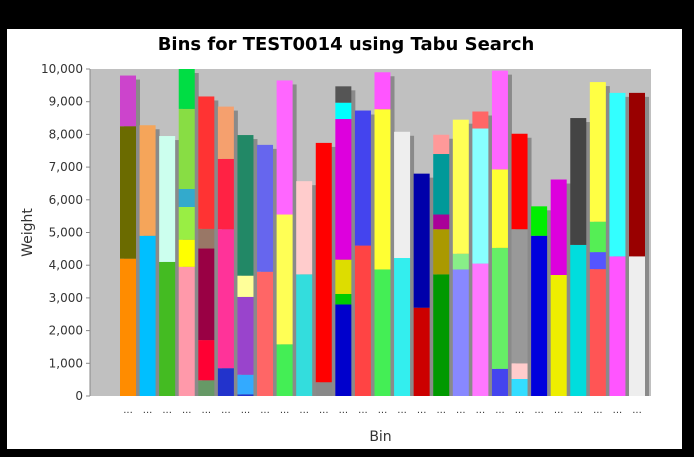 Image resolution: width=694 pixels, height=457 pixels. I want to click on y-tick-label: 2,000, so click(66, 331).